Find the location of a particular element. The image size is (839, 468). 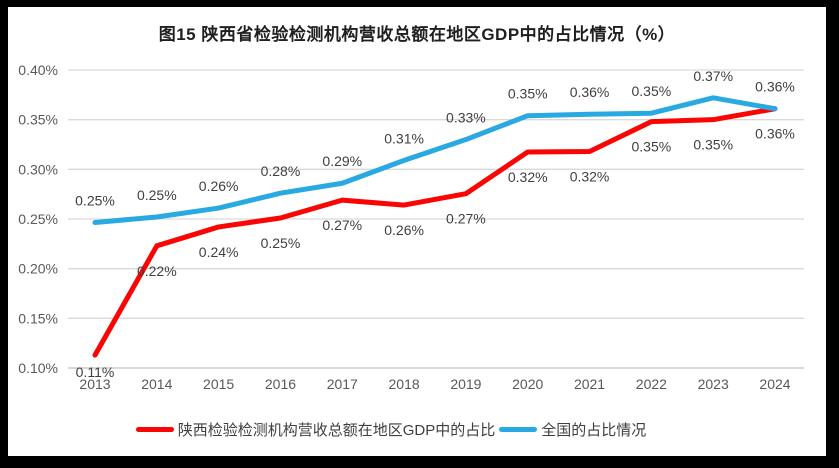

data-label: 0.22% is located at coordinates (157, 271).